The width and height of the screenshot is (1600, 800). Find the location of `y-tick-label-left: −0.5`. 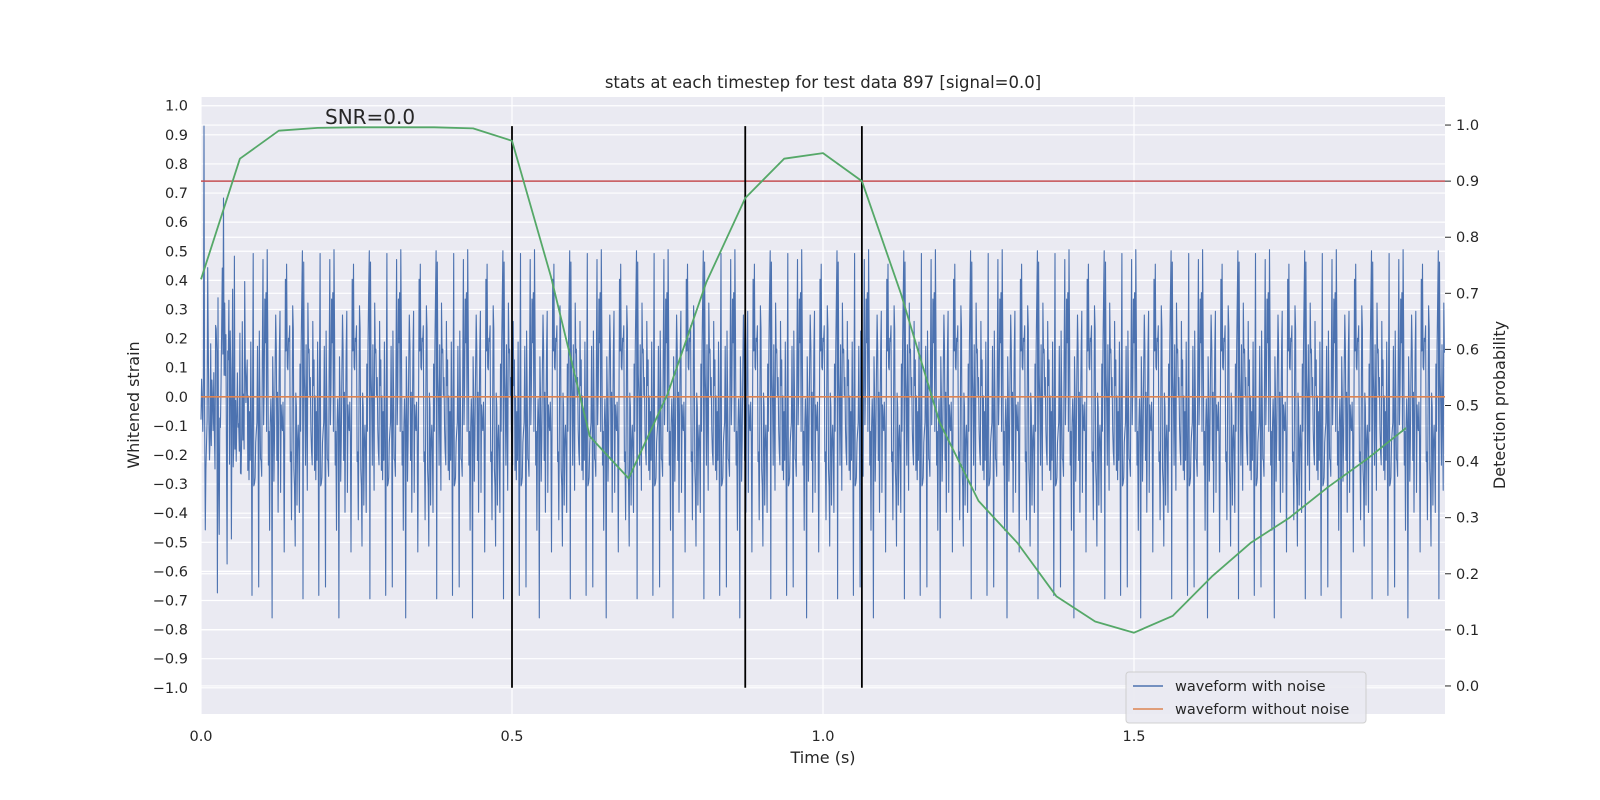

y-tick-label-left: −0.5 is located at coordinates (170, 543).